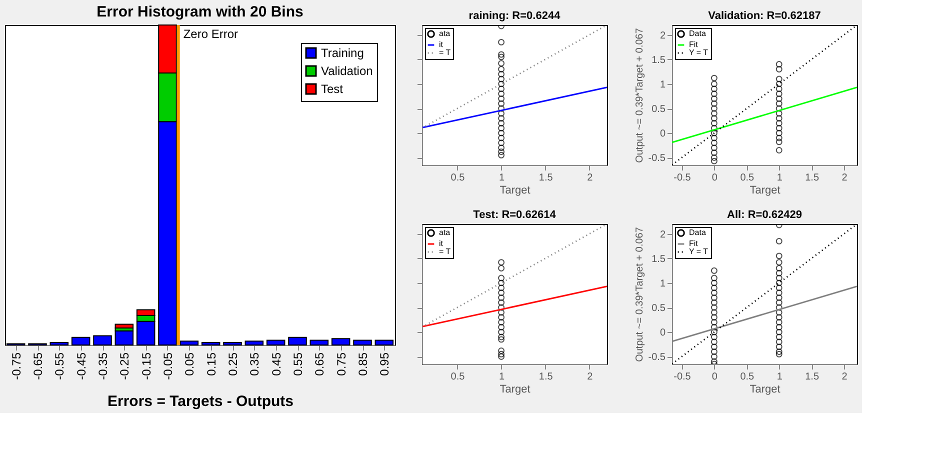 The width and height of the screenshot is (930, 454). What do you see at coordinates (657, 158) in the screenshot?
I see `y-tick-label: -0.5` at bounding box center [657, 158].